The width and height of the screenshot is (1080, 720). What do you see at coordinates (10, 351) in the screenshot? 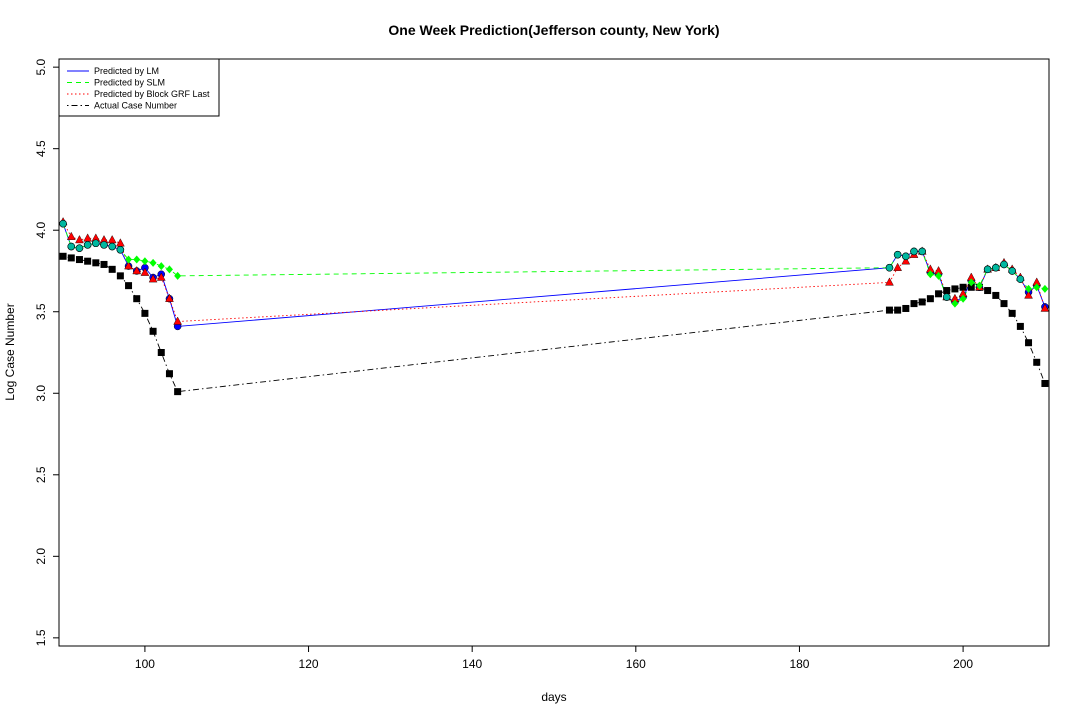
I see `y-axis-label: Log Case Number` at bounding box center [10, 351].